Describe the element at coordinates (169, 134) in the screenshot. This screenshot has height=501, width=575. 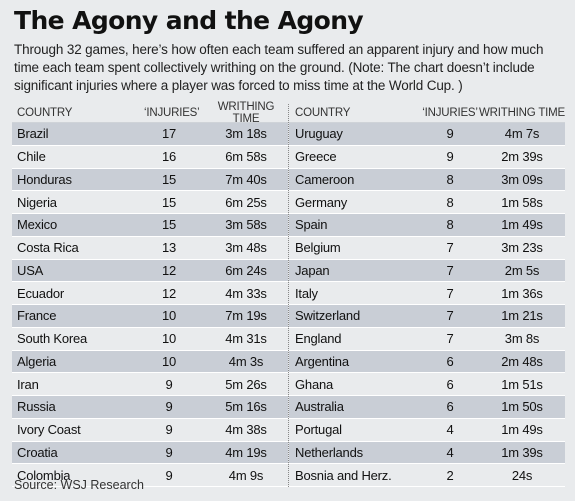
I see `cell-injuries: 17` at that location.